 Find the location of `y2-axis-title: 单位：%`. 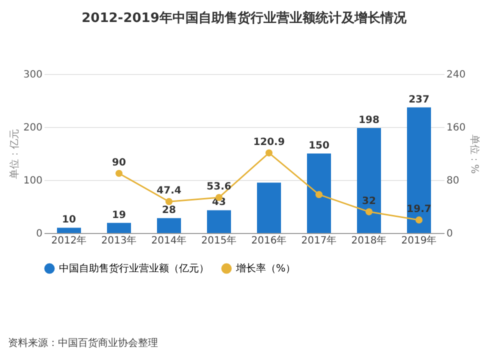

y2-axis-title: 单位：% is located at coordinates (474, 154).